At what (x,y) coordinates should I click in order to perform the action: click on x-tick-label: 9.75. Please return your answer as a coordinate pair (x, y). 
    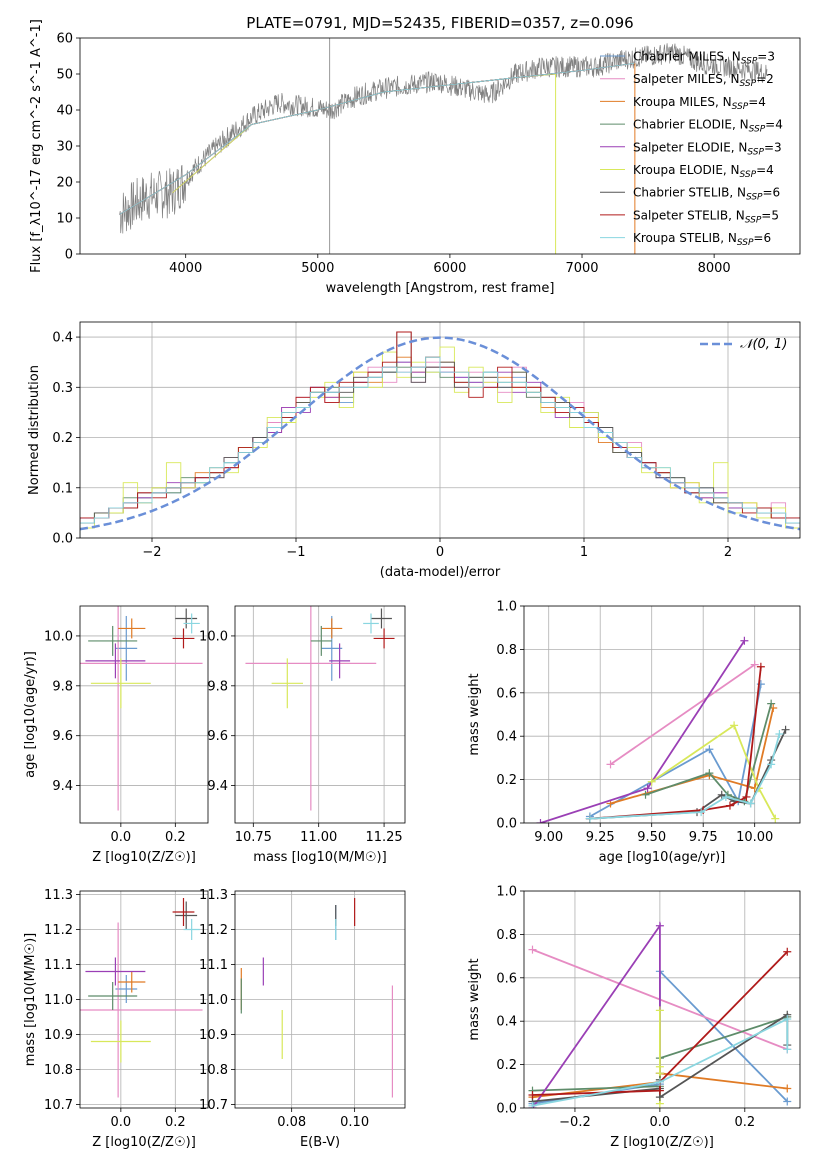
    Looking at the image, I should click on (703, 837).